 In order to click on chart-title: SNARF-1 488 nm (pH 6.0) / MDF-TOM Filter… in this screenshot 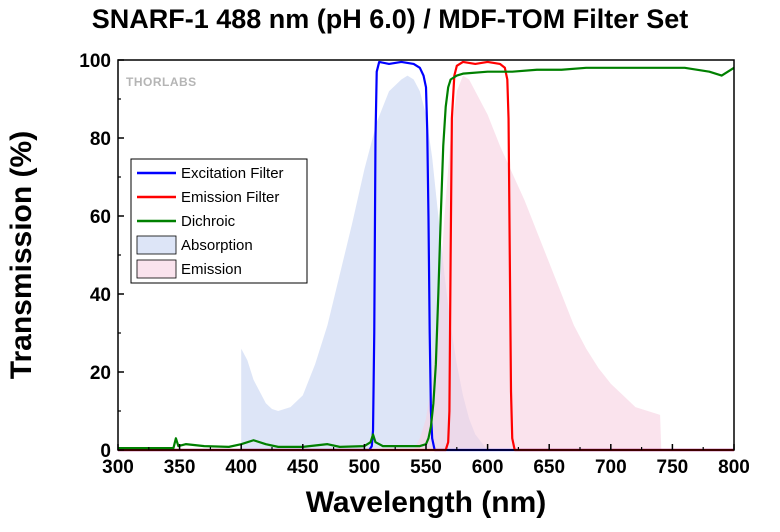, I will do `click(390, 19)`.